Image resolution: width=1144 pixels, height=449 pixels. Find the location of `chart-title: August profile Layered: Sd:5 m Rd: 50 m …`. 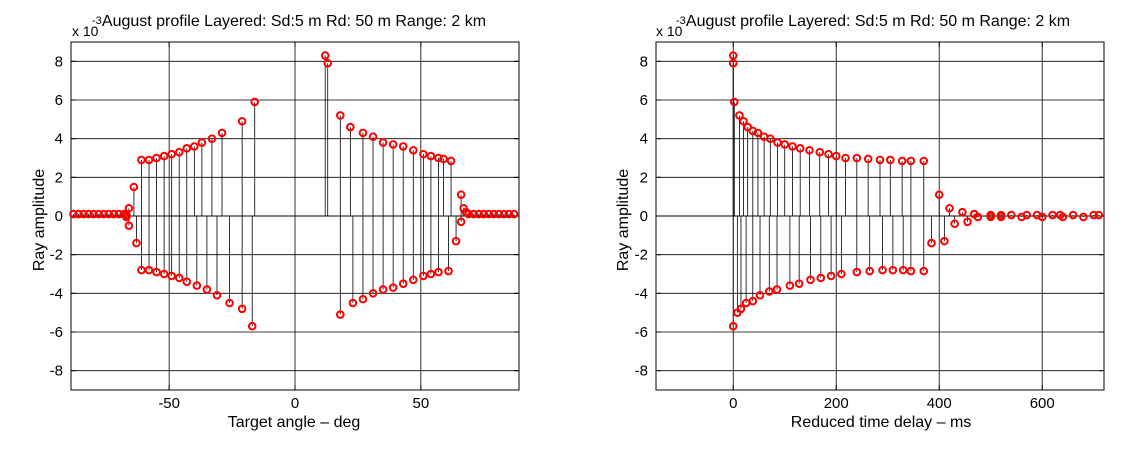

chart-title: August profile Layered: Sd:5 m Rd: 50 m … is located at coordinates (294, 21).